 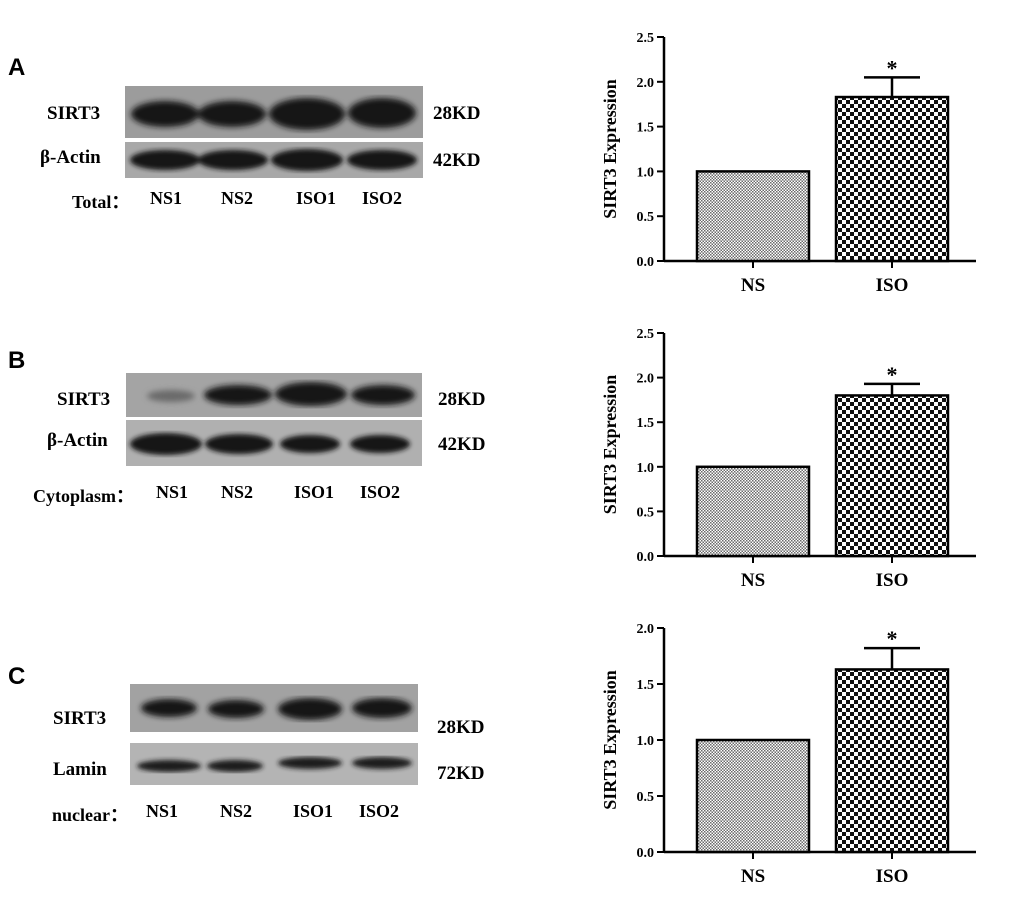 I want to click on chart-a-bar-iso, so click(x=892, y=179).